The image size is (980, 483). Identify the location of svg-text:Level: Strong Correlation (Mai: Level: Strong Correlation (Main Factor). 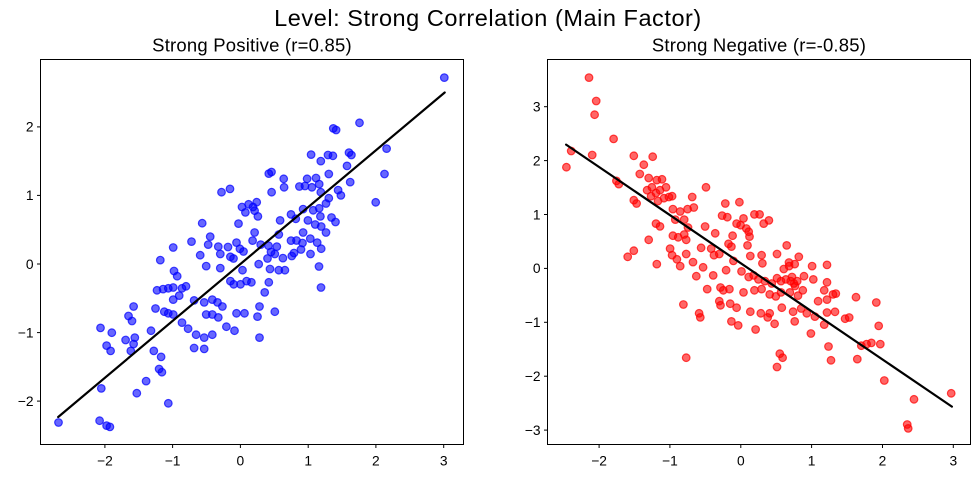
(488, 18).